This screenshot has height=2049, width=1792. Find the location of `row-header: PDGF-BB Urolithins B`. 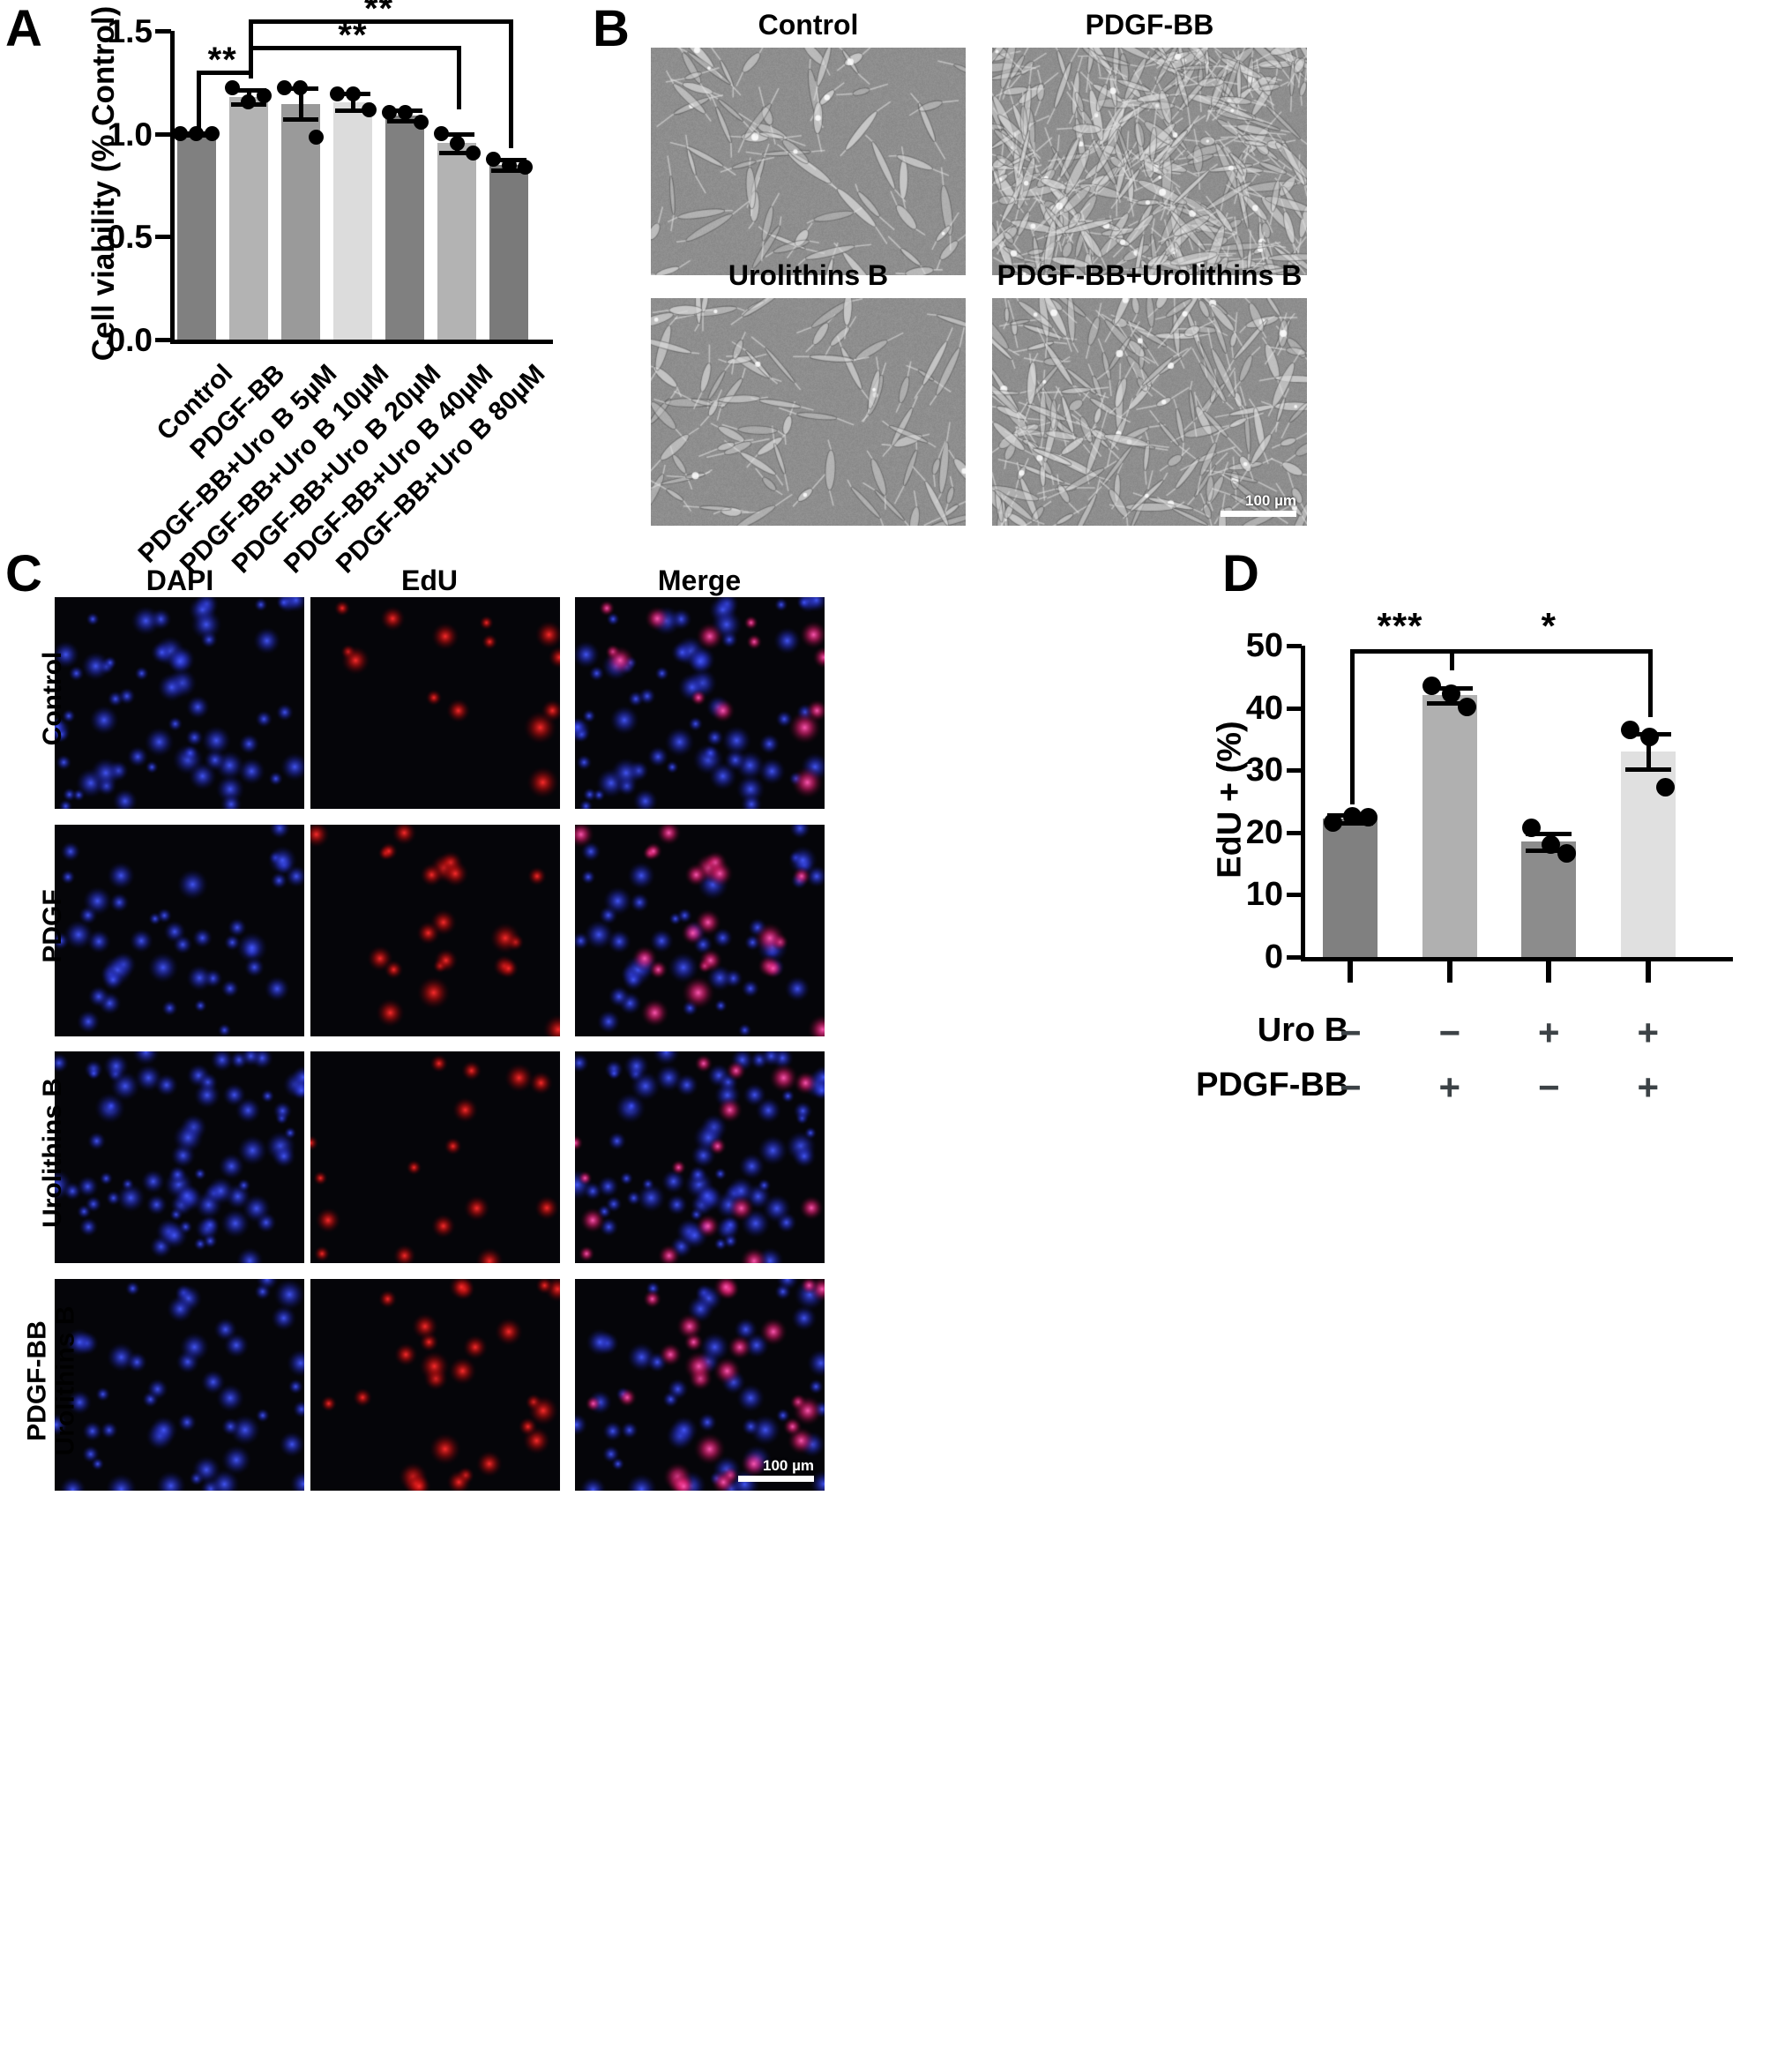

row-header: PDGF-BB Urolithins B is located at coordinates (51, 1380).